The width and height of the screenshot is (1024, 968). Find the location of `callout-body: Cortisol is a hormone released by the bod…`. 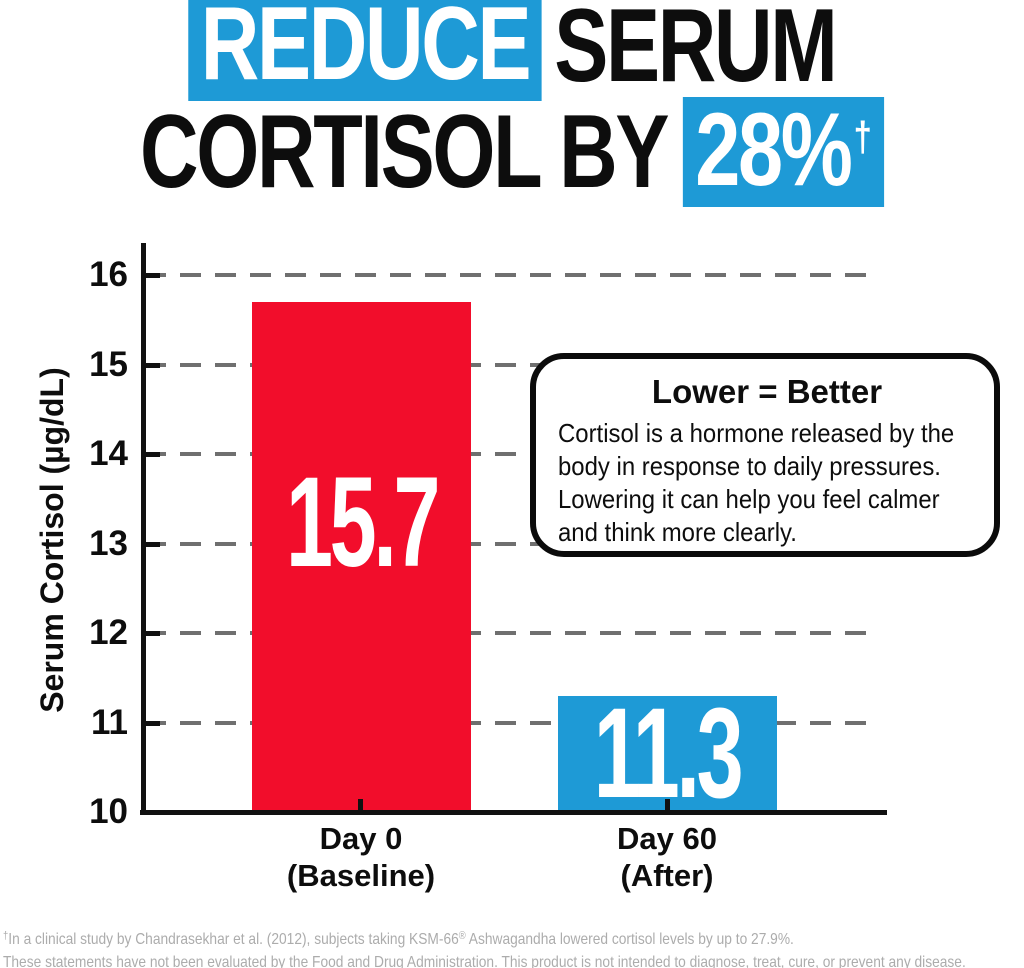

callout-body: Cortisol is a hormone released by the bod… is located at coordinates (756, 483).